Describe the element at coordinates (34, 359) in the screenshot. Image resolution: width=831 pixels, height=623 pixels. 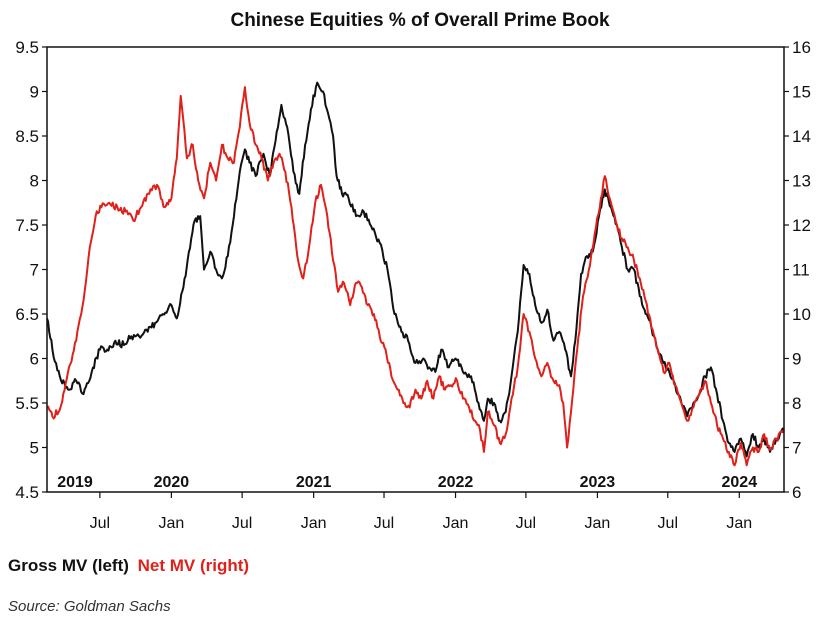
I see `left-tick-label: 6` at that location.